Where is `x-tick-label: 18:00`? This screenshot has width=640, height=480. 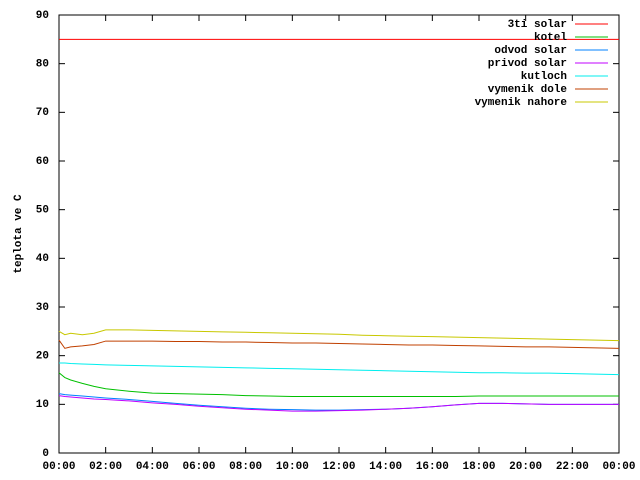 x-tick-label: 18:00 is located at coordinates (478, 467).